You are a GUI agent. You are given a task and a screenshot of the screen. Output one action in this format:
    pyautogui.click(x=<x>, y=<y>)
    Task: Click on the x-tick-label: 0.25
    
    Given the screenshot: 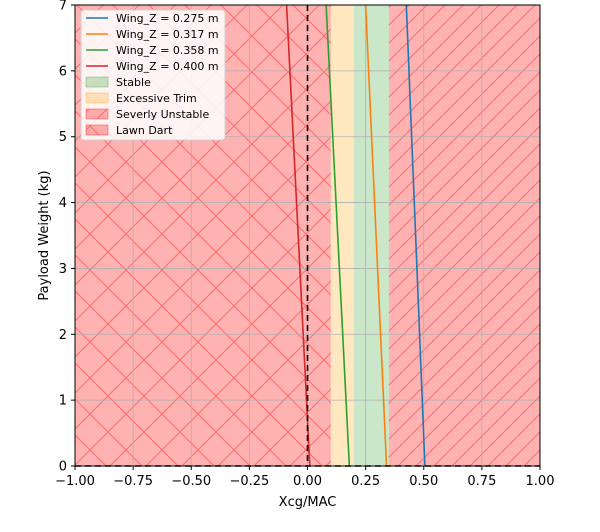 What is the action you would take?
    pyautogui.click(x=365, y=481)
    